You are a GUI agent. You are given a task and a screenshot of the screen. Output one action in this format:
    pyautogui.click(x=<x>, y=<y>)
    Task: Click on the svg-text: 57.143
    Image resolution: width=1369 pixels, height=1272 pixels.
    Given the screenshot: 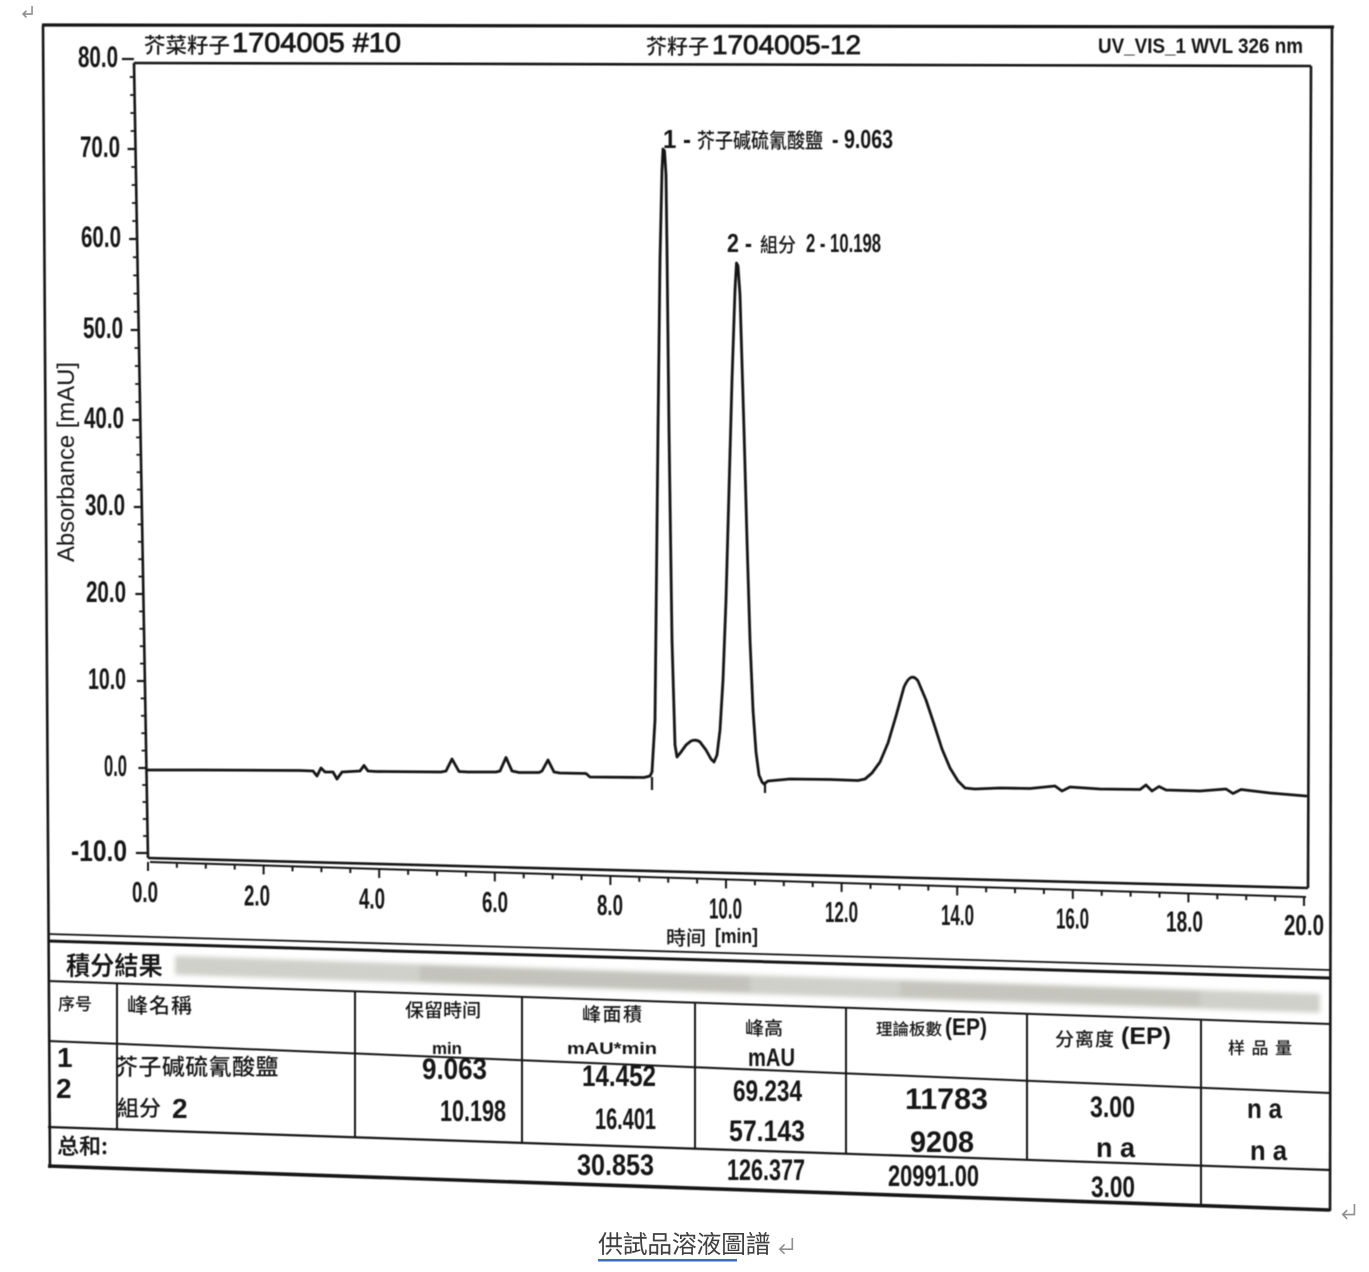 What is the action you would take?
    pyautogui.click(x=767, y=1131)
    